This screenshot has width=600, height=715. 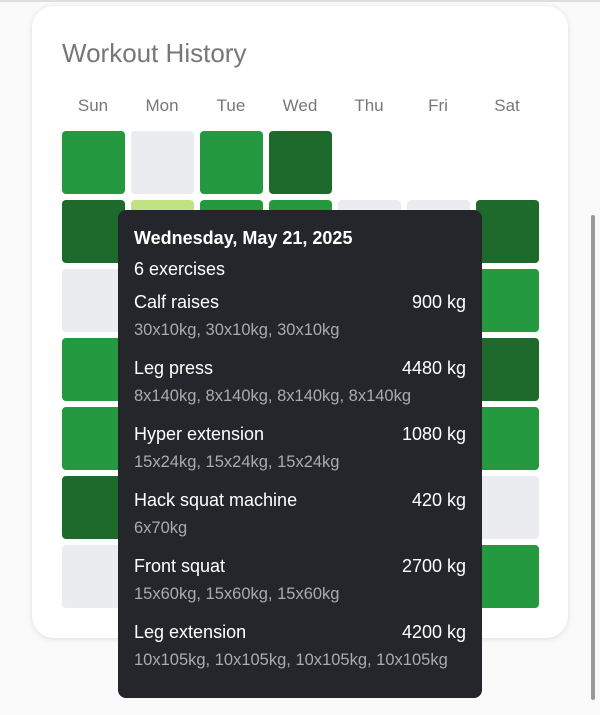 What do you see at coordinates (300, 1) in the screenshot?
I see `top-line` at bounding box center [300, 1].